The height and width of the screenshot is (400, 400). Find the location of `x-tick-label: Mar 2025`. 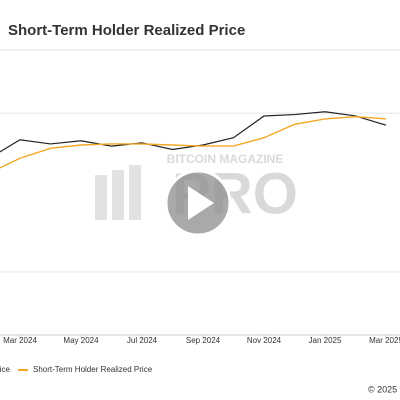

x-tick-label: Mar 2025 is located at coordinates (384, 340).